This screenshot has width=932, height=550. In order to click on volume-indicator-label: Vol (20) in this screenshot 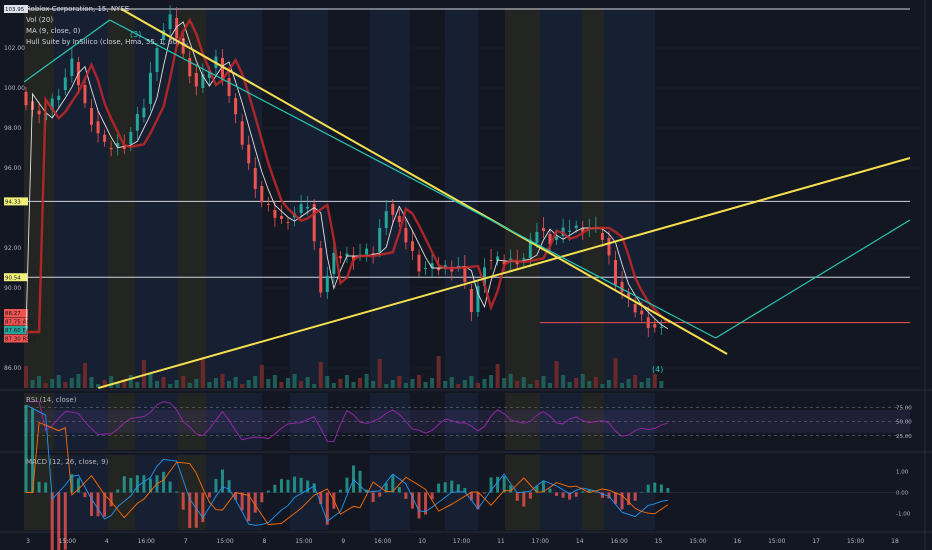, I will do `click(40, 20)`.